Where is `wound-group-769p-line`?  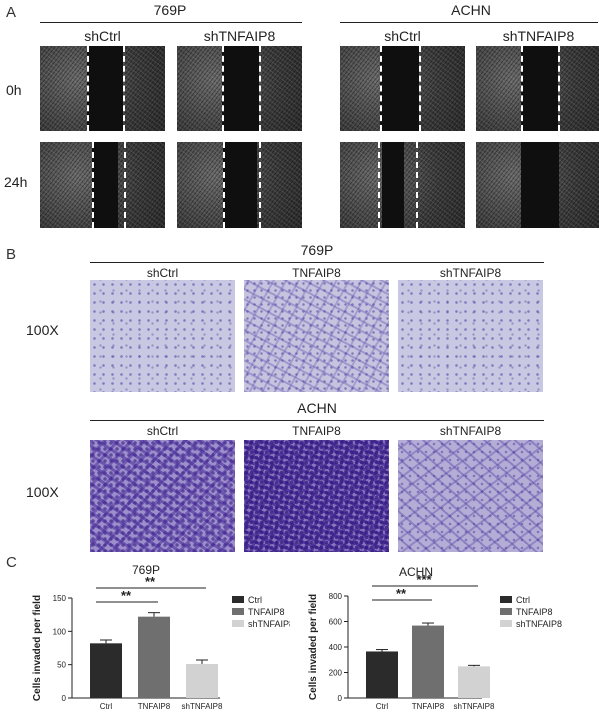
wound-group-769p-line is located at coordinates (171, 22).